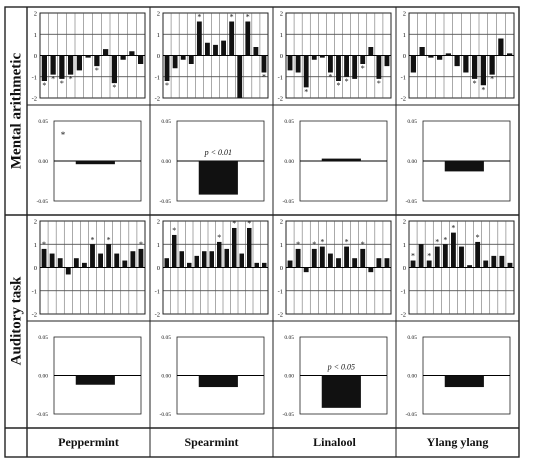 This screenshot has width=550, height=463. I want to click on row-label: Auditory task, so click(16, 320).